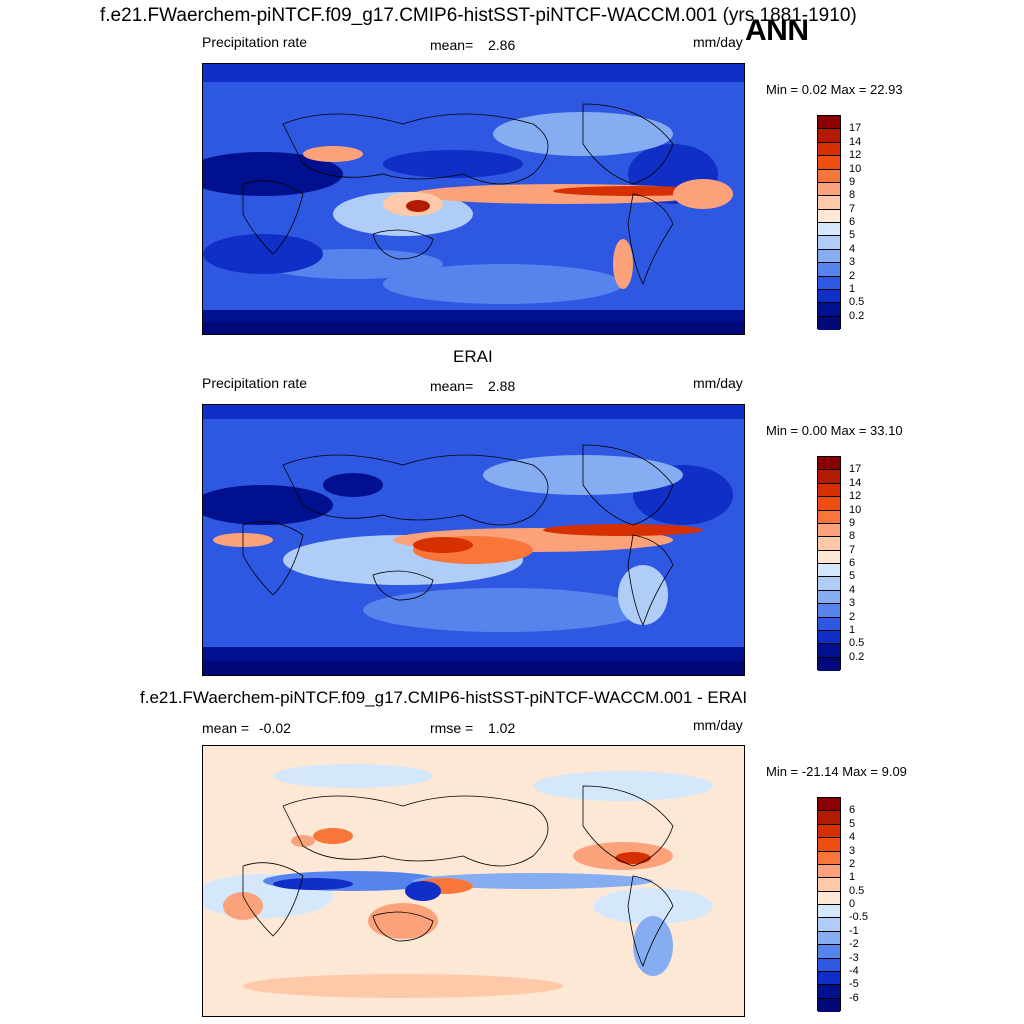  I want to click on panel-2-colorbar, so click(829, 563).